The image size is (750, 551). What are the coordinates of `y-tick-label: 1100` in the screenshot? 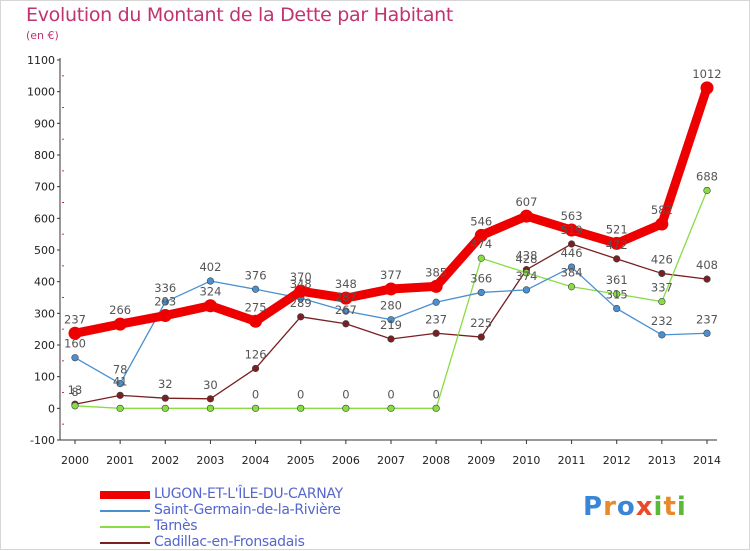 It's located at (41, 60).